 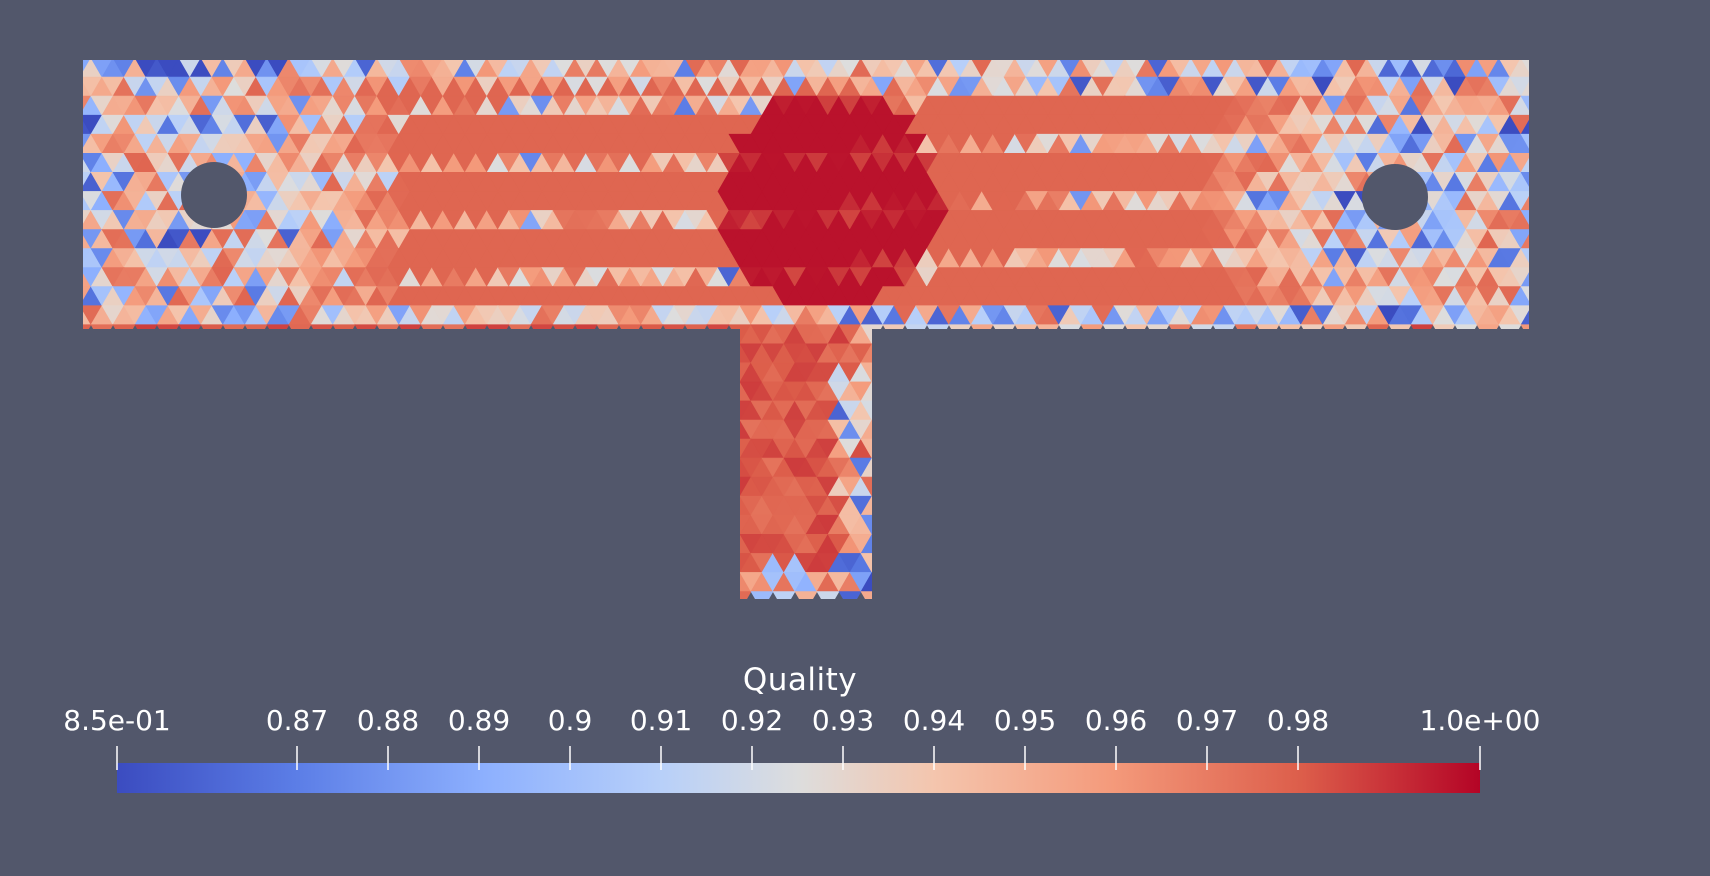 What do you see at coordinates (752, 720) in the screenshot?
I see `colorbar-tick-label: 0.92` at bounding box center [752, 720].